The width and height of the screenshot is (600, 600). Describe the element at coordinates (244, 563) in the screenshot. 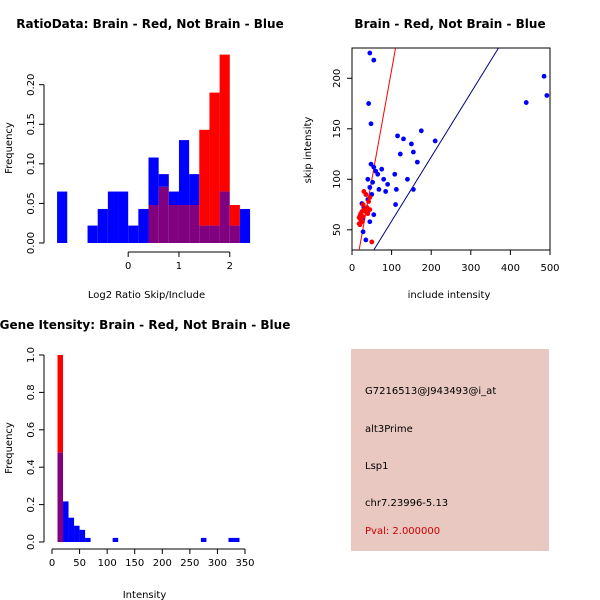

I see `x-tick-label: 350` at that location.